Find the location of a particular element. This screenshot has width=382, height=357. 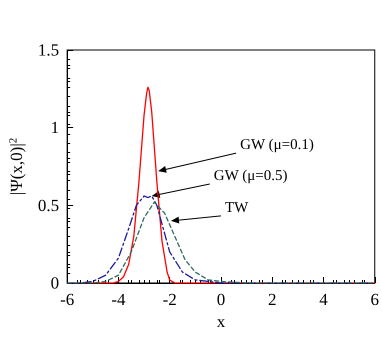

annotation: GW (μ=0.5) is located at coordinates (251, 176).